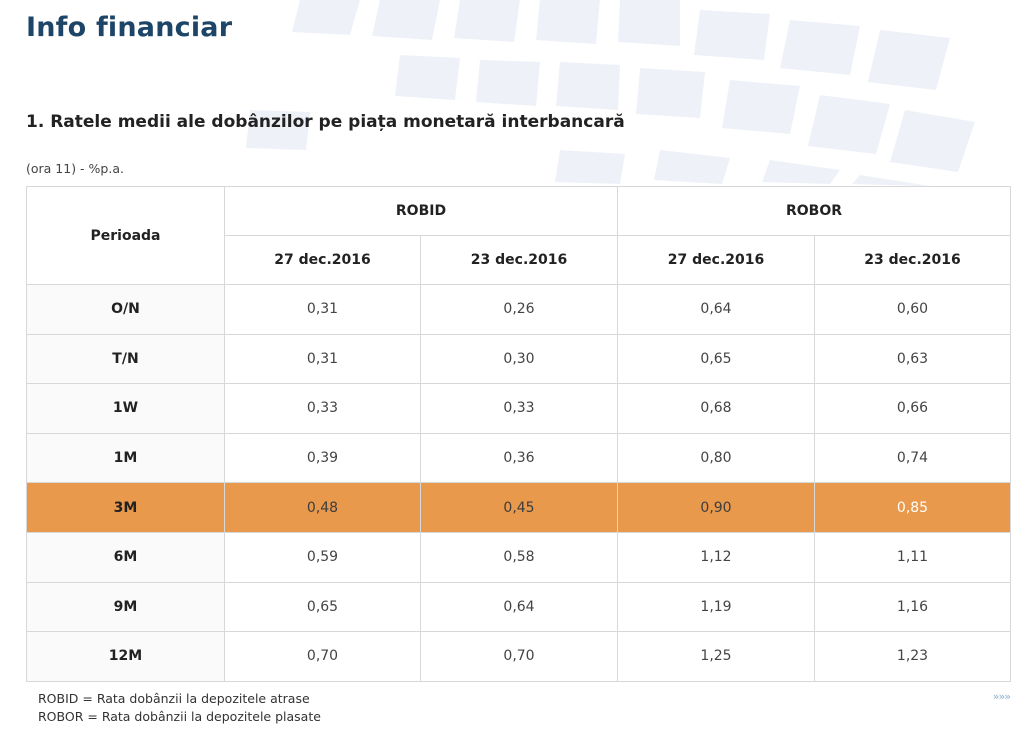 This screenshot has height=747, width=1030. I want to click on period-cell: T/N, so click(125, 359).